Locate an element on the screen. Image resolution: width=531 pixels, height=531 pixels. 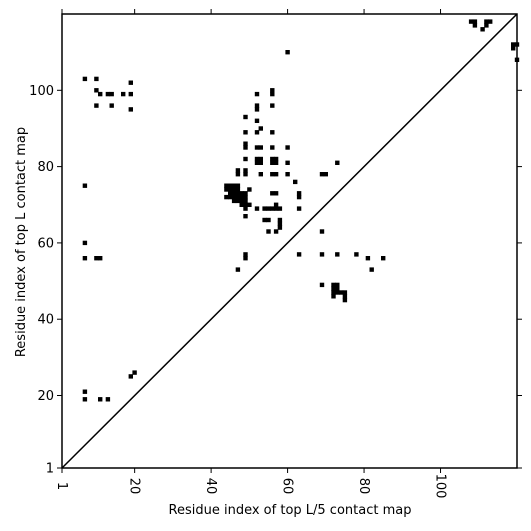
x-tick-label: 100 is located at coordinates (440, 486).